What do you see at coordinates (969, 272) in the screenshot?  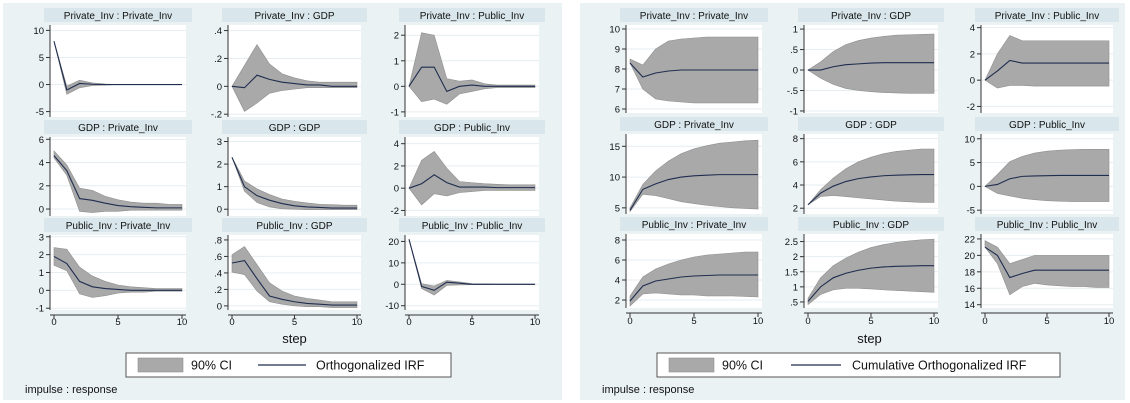 I see `y-tick-label: 18` at bounding box center [969, 272].